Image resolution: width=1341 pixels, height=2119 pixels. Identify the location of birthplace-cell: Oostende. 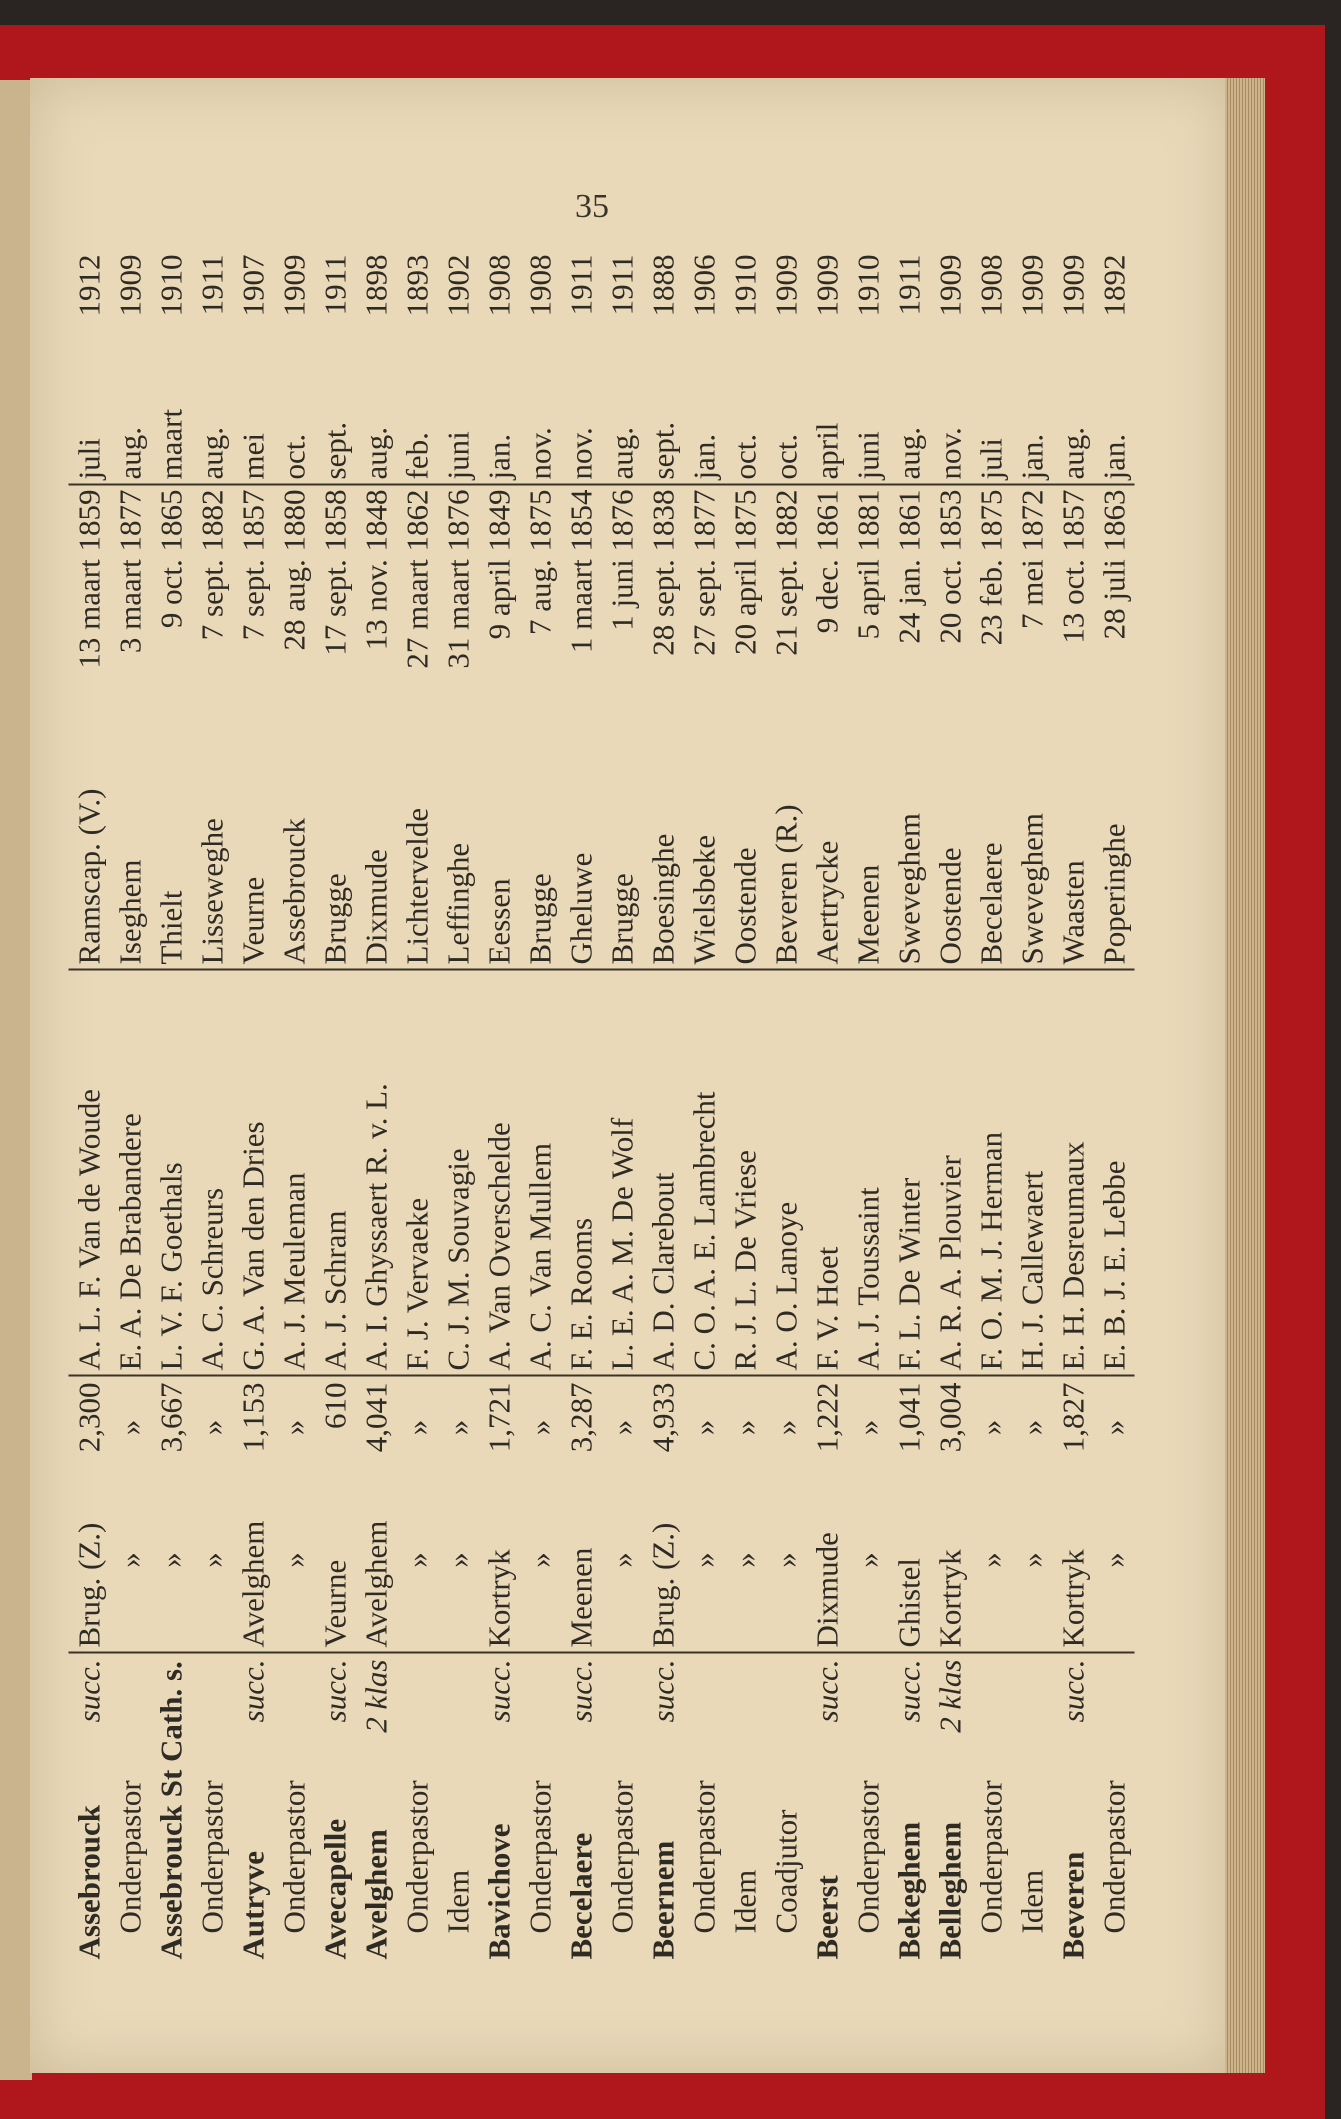
(950, 855).